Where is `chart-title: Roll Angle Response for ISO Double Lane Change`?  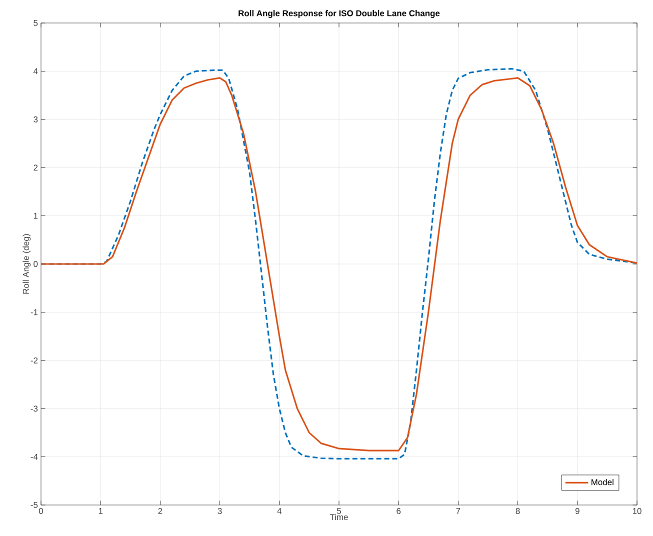
chart-title: Roll Angle Response for ISO Double Lane Change is located at coordinates (339, 14).